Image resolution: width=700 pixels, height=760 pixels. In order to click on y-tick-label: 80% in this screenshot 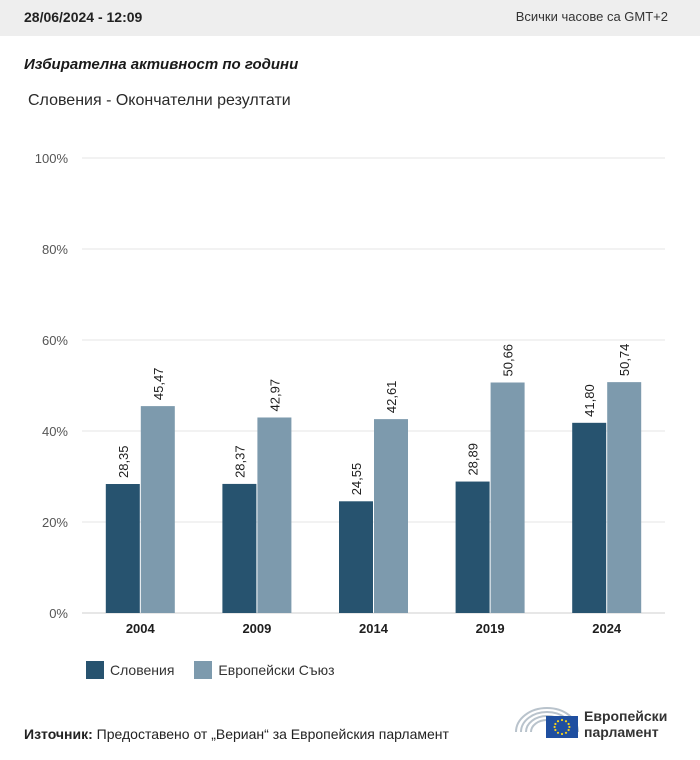, I will do `click(55, 249)`.